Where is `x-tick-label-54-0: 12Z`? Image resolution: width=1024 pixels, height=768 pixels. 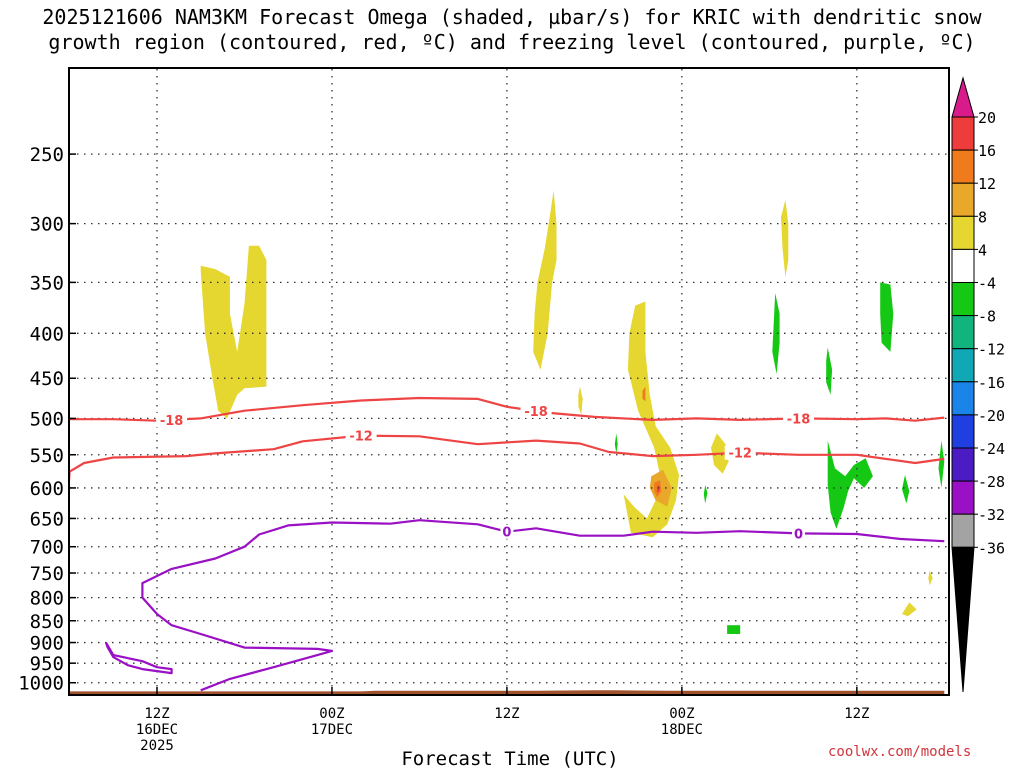
x-tick-label-54-0: 12Z is located at coordinates (856, 714).